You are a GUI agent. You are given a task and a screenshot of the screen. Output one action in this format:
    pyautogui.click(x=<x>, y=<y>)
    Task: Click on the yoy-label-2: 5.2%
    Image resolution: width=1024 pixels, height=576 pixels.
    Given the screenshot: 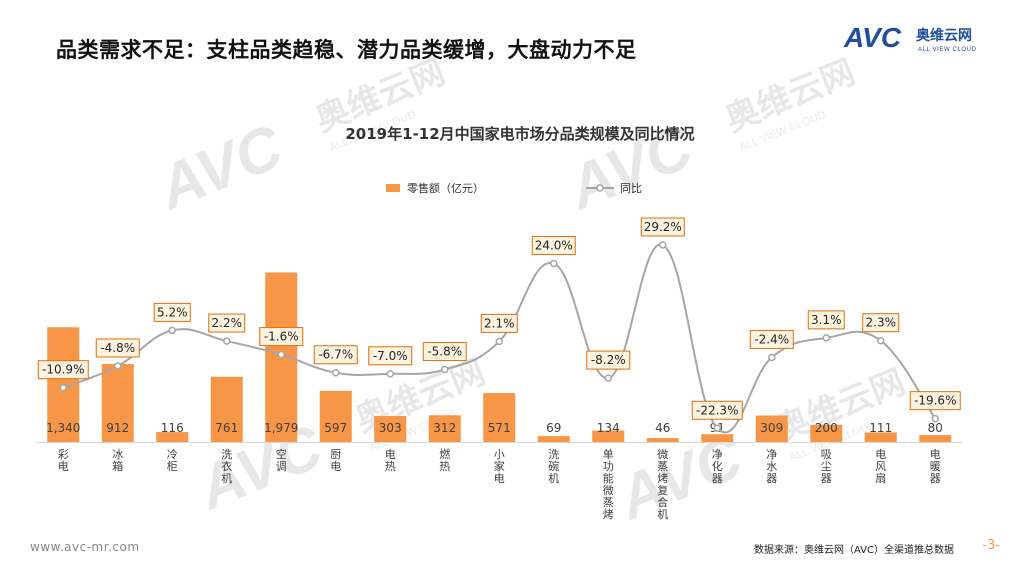 What is the action you would take?
    pyautogui.click(x=172, y=312)
    